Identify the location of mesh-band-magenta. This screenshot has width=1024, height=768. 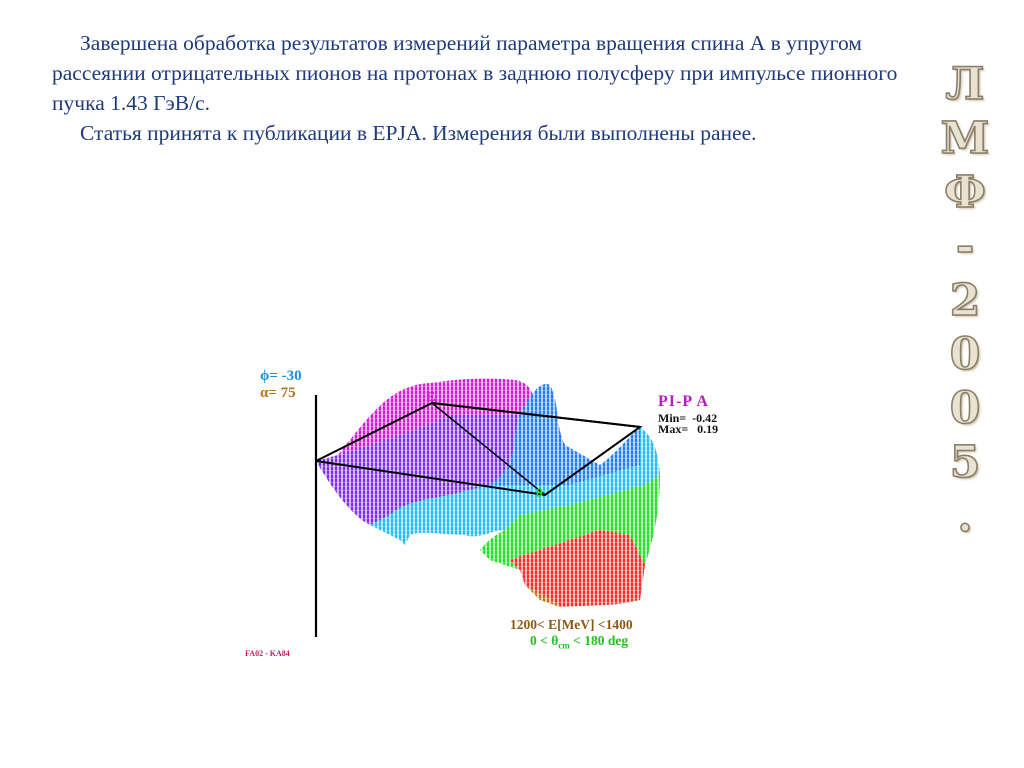
(435, 416).